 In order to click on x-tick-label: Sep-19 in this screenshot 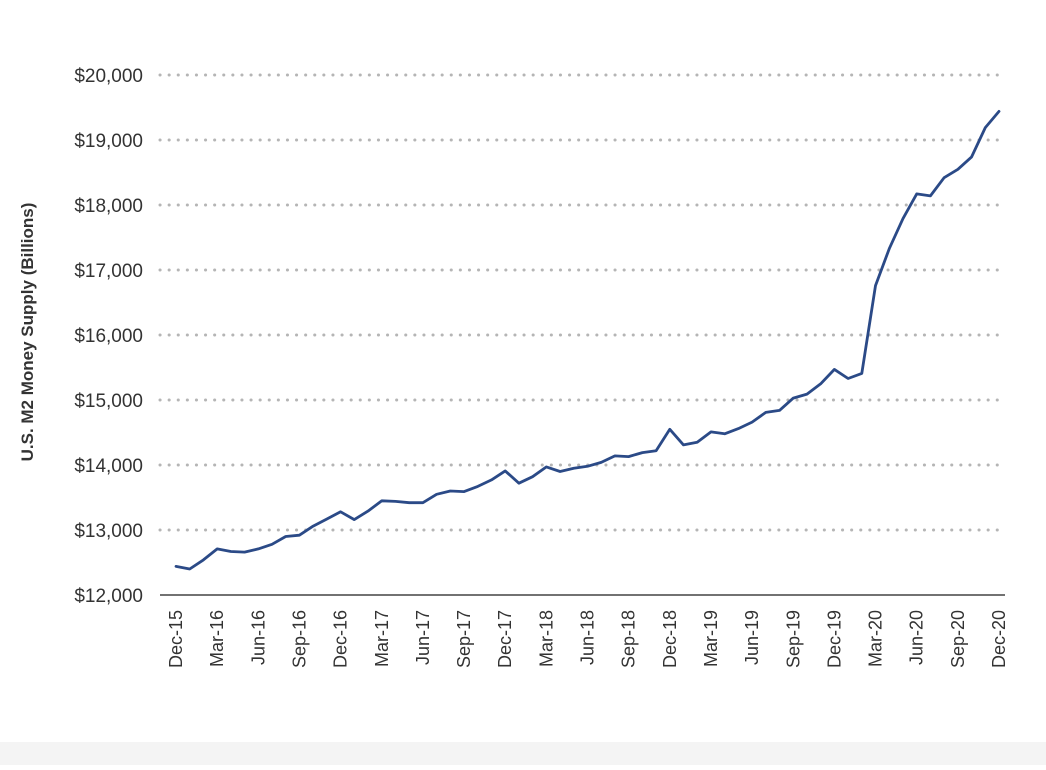, I will do `click(793, 639)`.